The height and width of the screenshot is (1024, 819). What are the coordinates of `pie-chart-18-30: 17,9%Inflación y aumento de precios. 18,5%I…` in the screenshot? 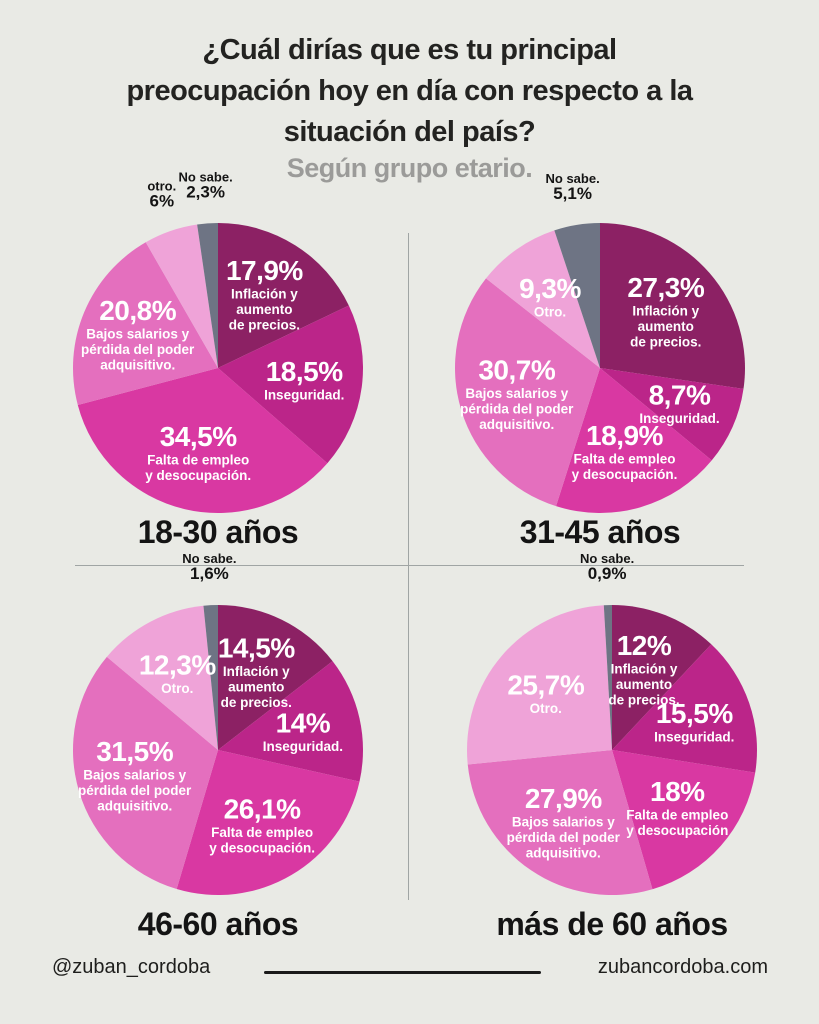 It's located at (217, 341).